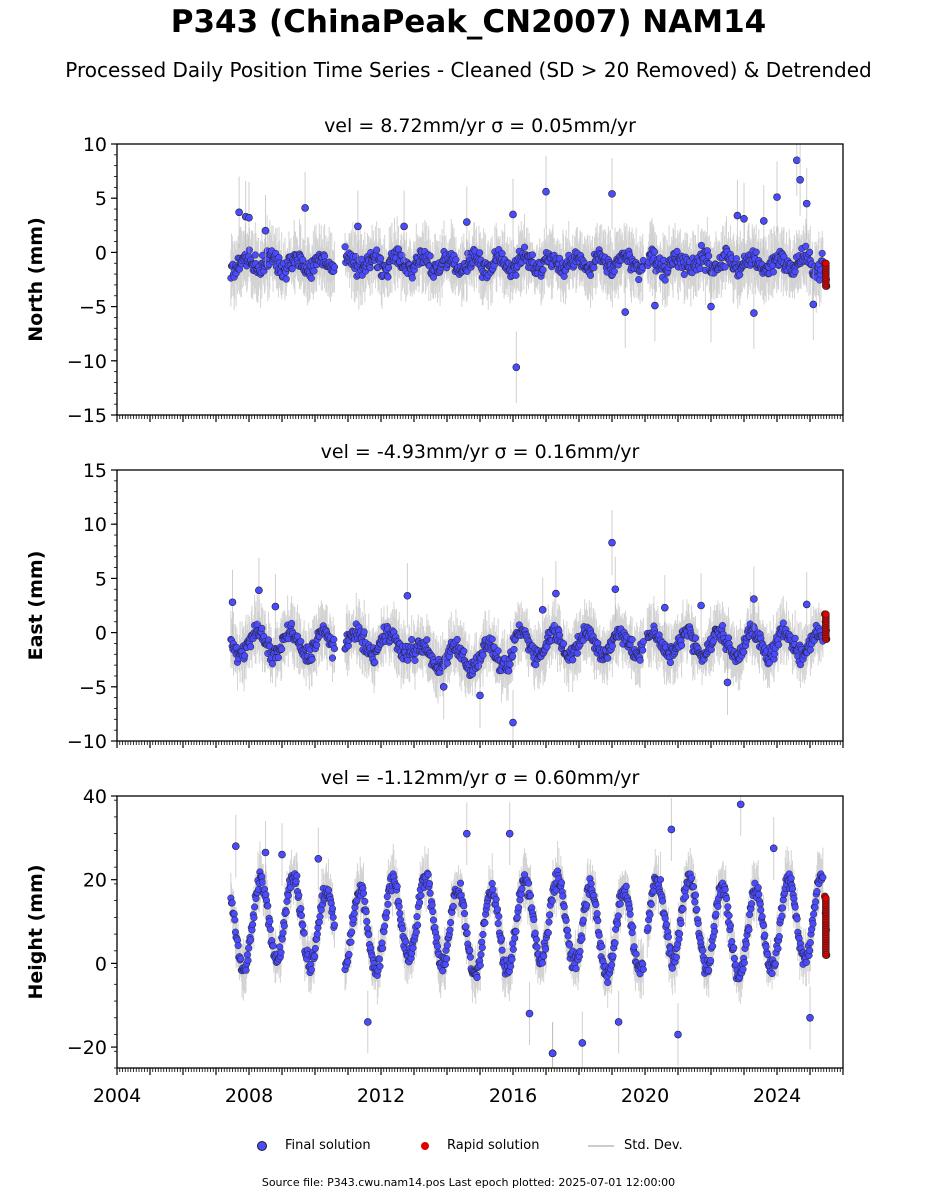 The height and width of the screenshot is (1200, 937). Describe the element at coordinates (480, 126) in the screenshot. I see `panel-title: vel = 8.72mm/yr σ = 0.05mm/yr` at that location.